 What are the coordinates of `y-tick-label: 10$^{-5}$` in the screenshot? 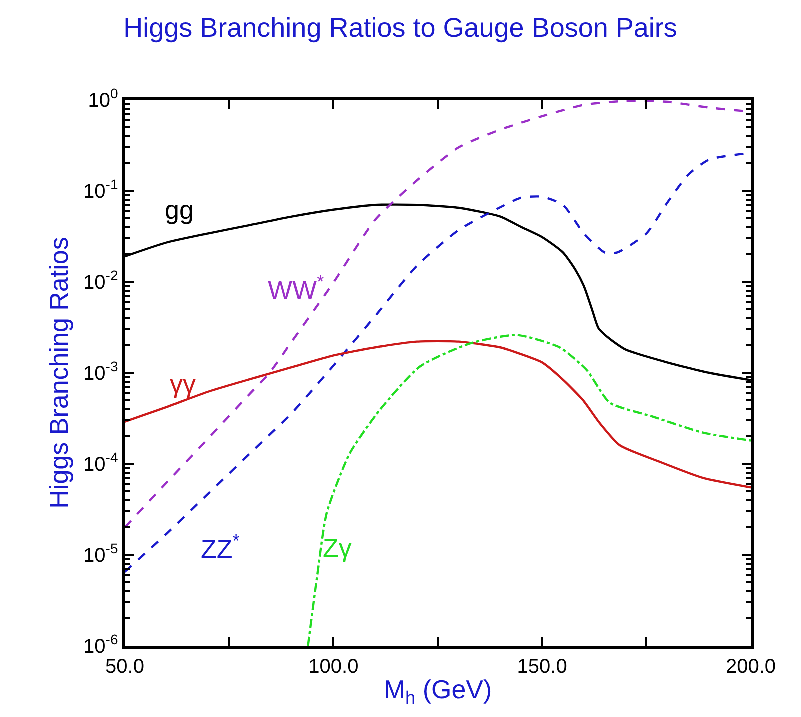 It's located at (101, 553).